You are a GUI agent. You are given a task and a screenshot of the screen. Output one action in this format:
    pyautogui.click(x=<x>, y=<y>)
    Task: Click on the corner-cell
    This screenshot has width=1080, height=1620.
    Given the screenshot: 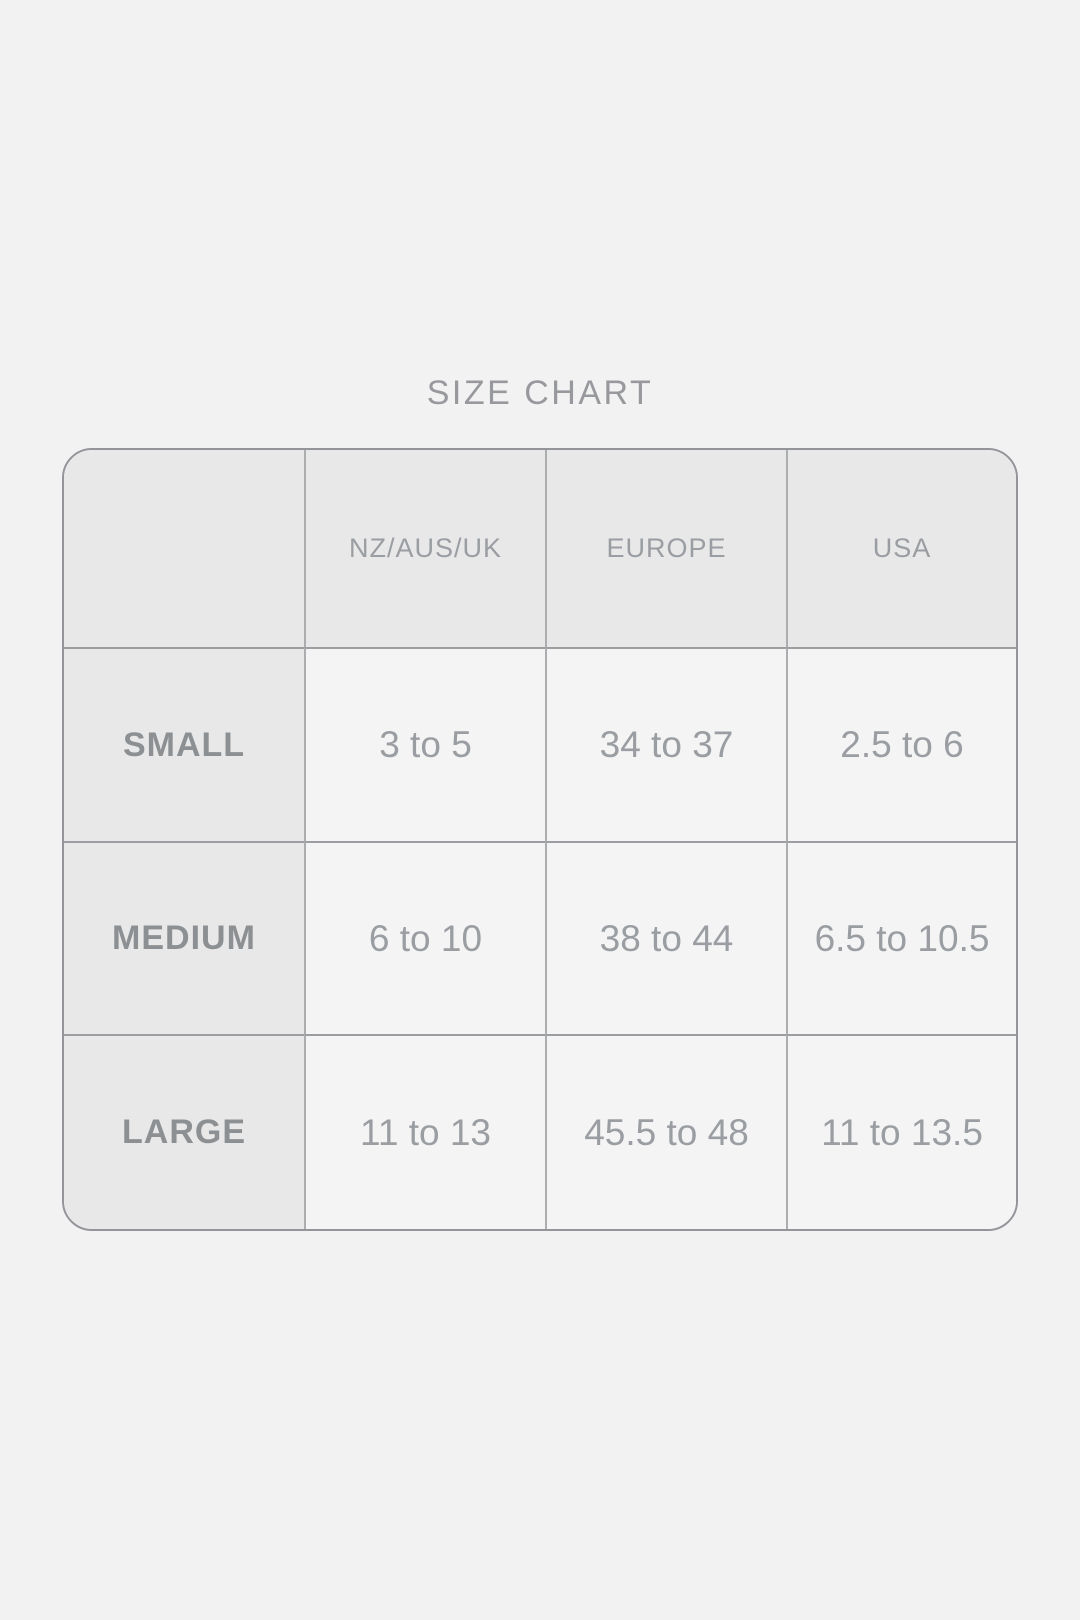 What is the action you would take?
    pyautogui.click(x=184, y=548)
    